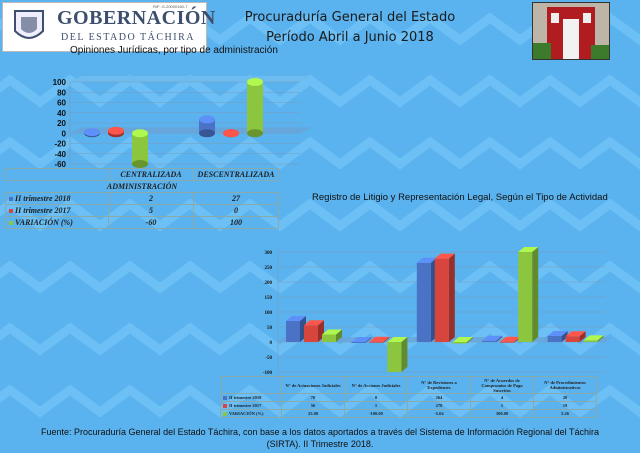 This screenshot has height=453, width=640. What do you see at coordinates (151, 222) in the screenshot?
I see `table-cell: -60` at bounding box center [151, 222].